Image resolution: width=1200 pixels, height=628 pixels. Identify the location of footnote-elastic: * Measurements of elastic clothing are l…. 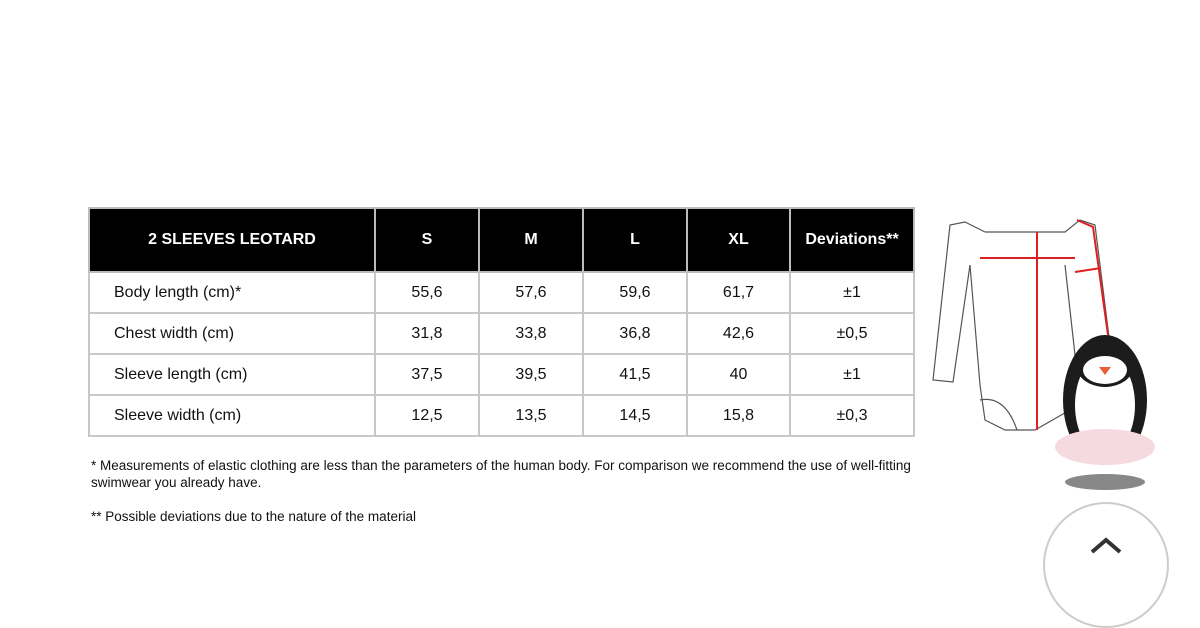
(501, 474).